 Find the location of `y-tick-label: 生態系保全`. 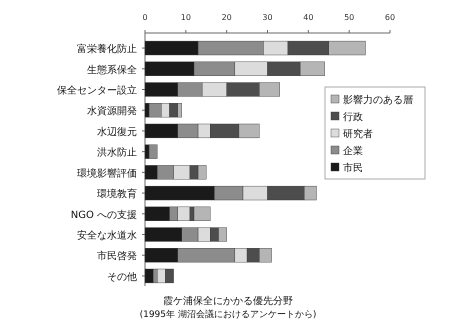

y-tick-label: 生態系保全 is located at coordinates (112, 70).